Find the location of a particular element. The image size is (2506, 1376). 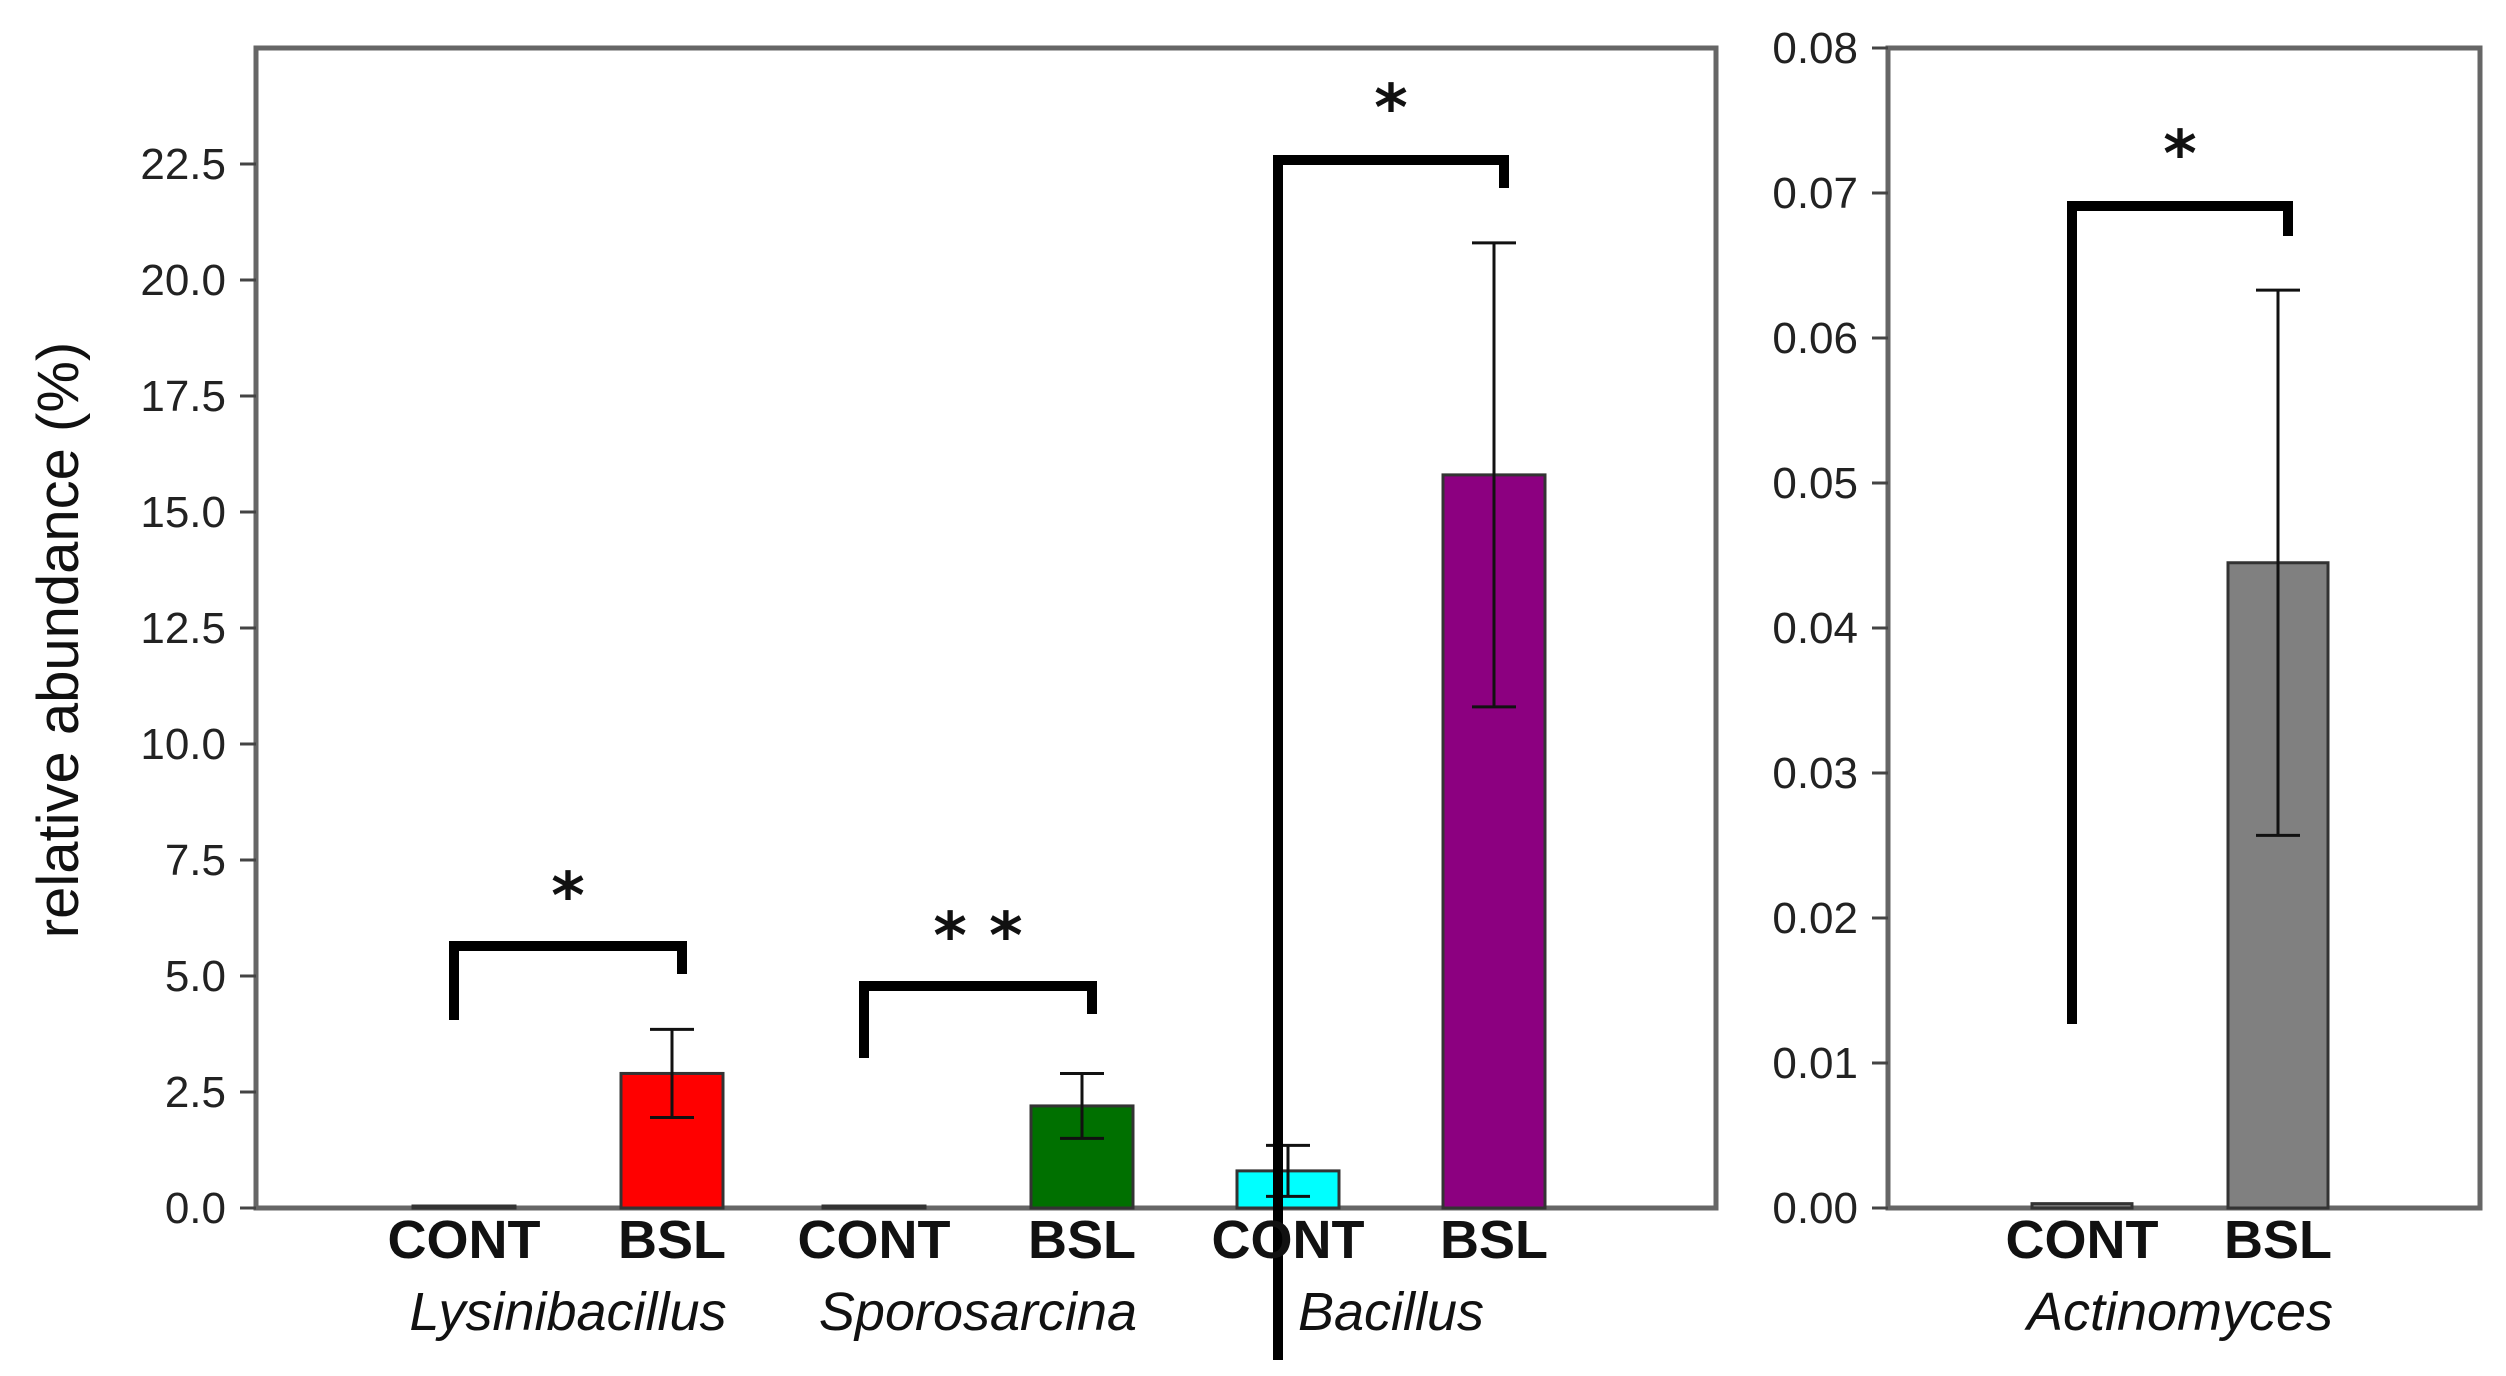

y-tick-label: 0.00 is located at coordinates (1815, 1208).